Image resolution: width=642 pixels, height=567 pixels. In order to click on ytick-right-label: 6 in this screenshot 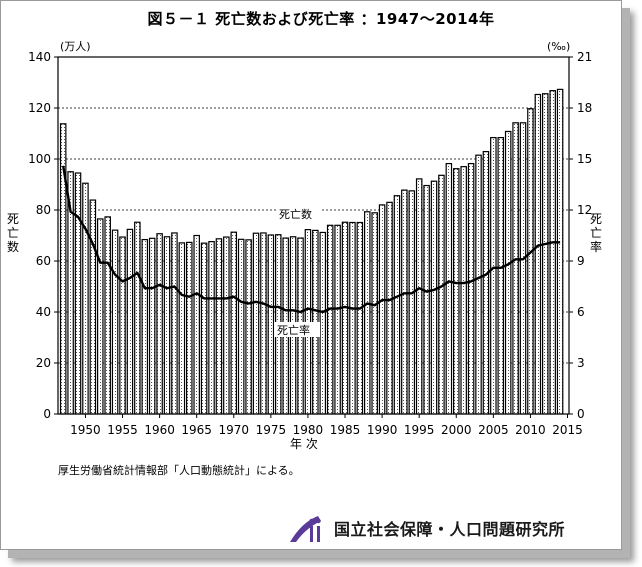, I will do `click(581, 312)`.